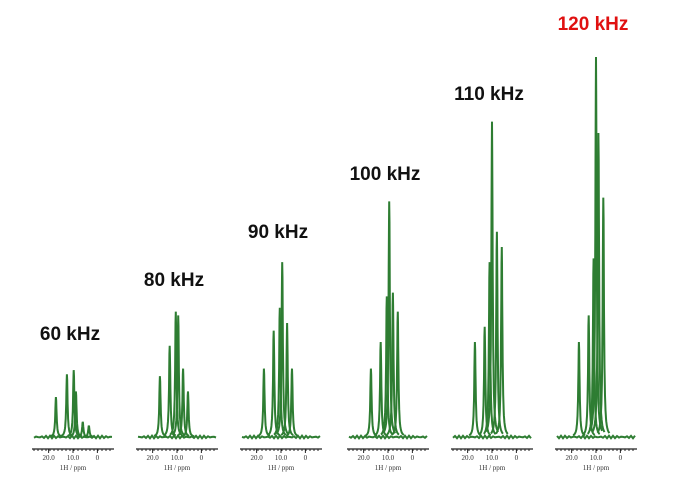  Describe the element at coordinates (385, 174) in the screenshot. I see `panel-title: 100 kHz` at that location.